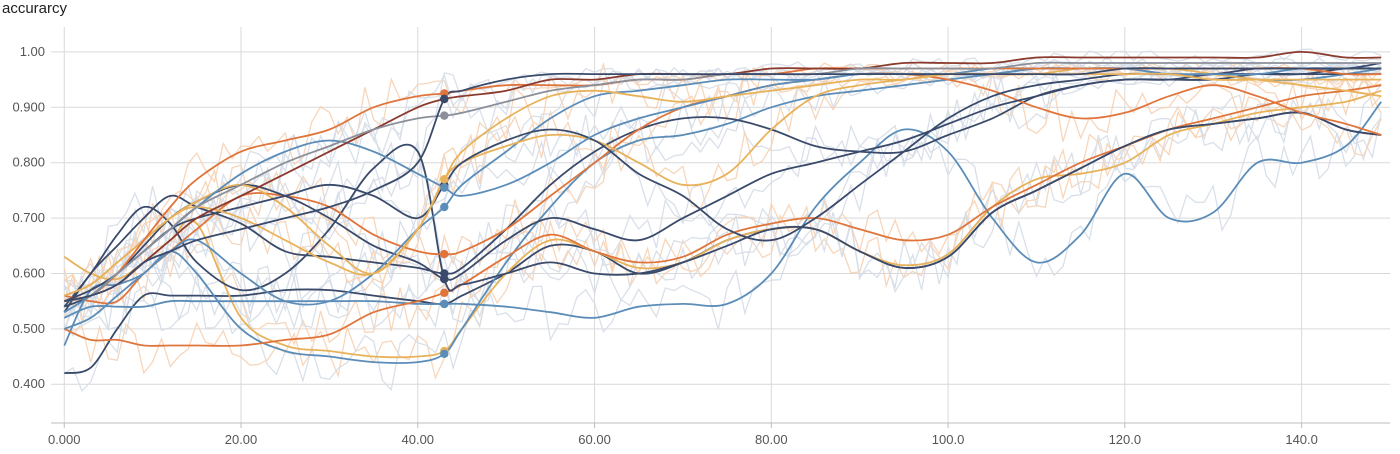 This screenshot has width=1400, height=454. Describe the element at coordinates (444, 223) in the screenshot. I see `marker-layer` at that location.